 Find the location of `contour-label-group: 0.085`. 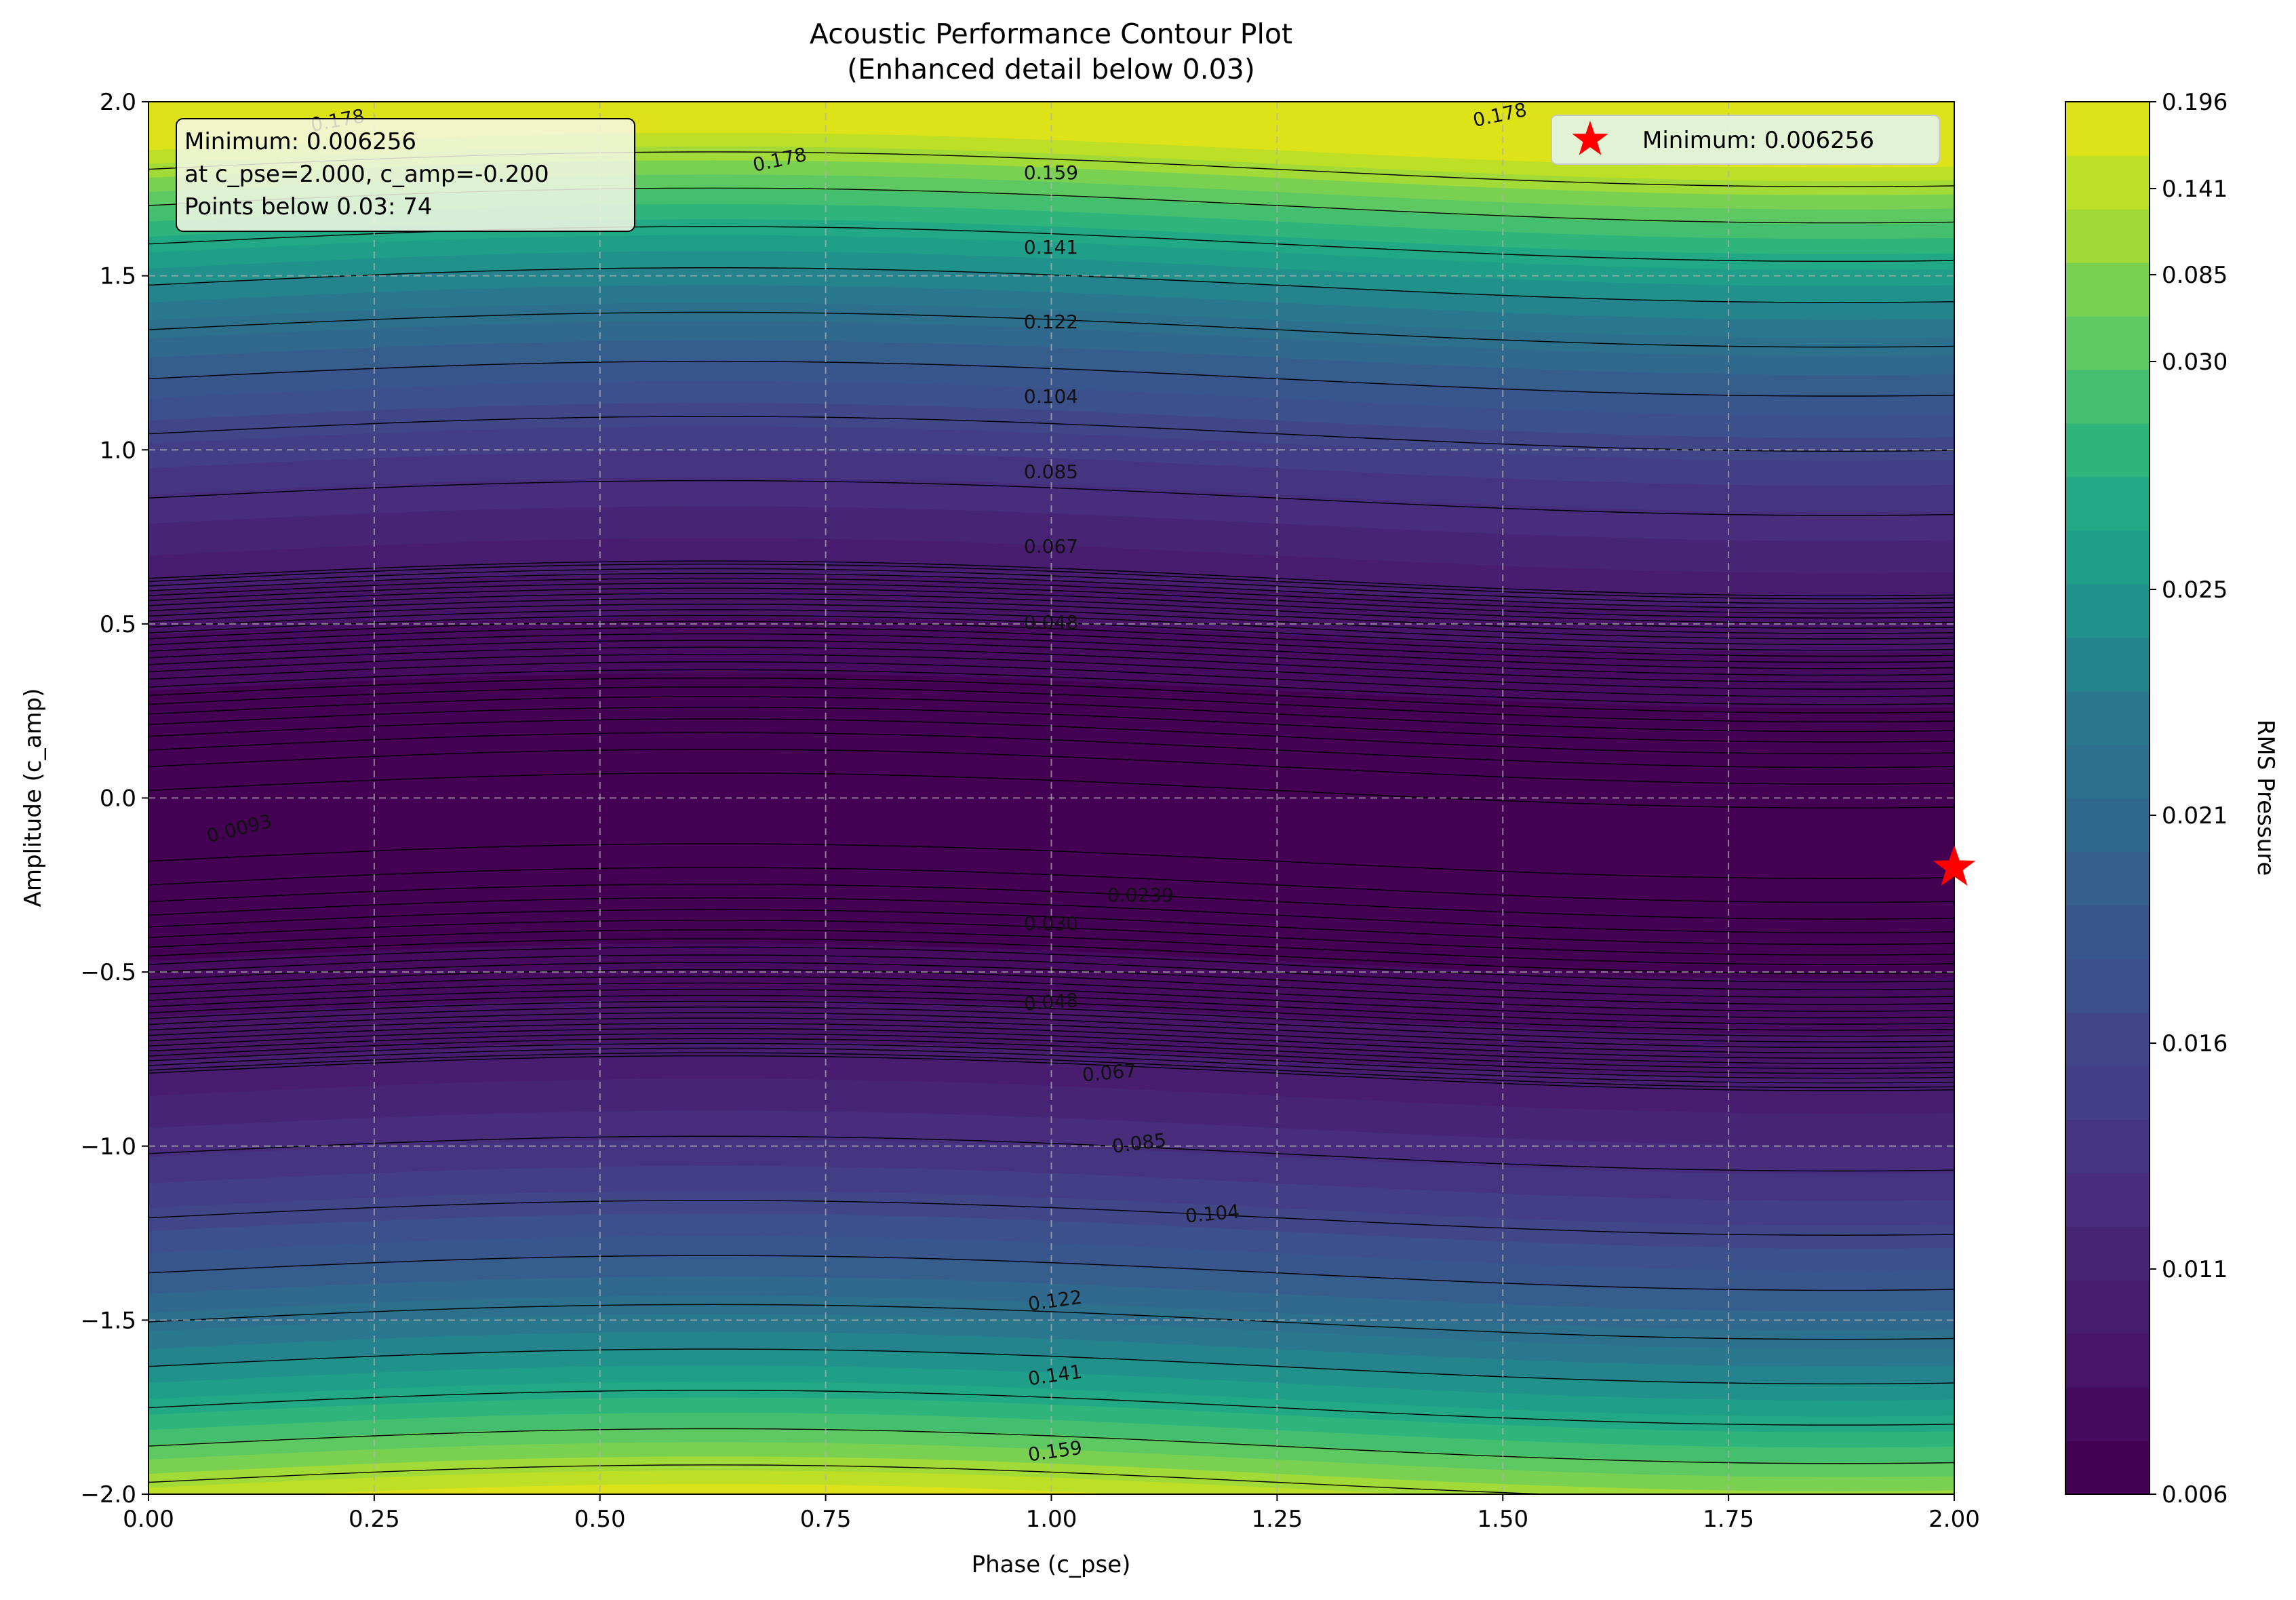

contour-label-group: 0.085 is located at coordinates (1051, 472).